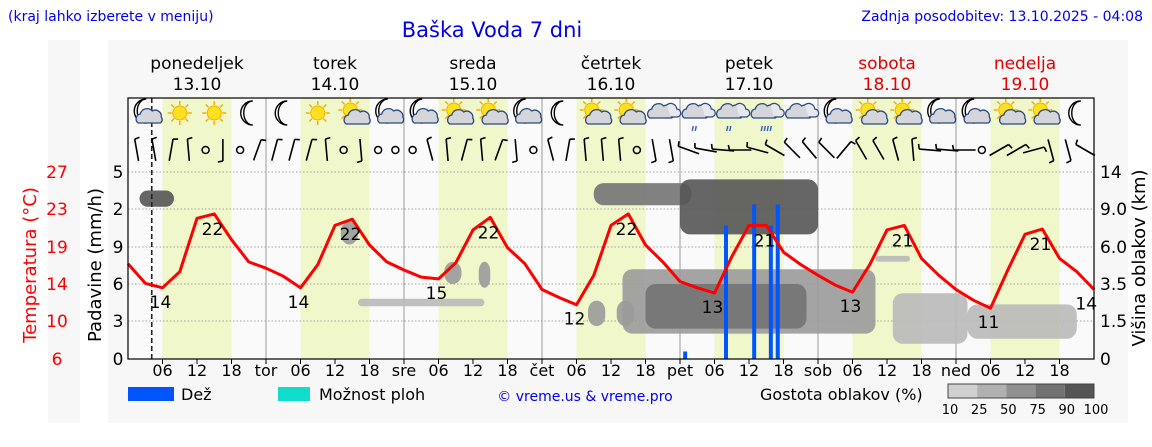 This screenshot has width=1152, height=447. I want to click on x-tick-label: pet, so click(680, 370).